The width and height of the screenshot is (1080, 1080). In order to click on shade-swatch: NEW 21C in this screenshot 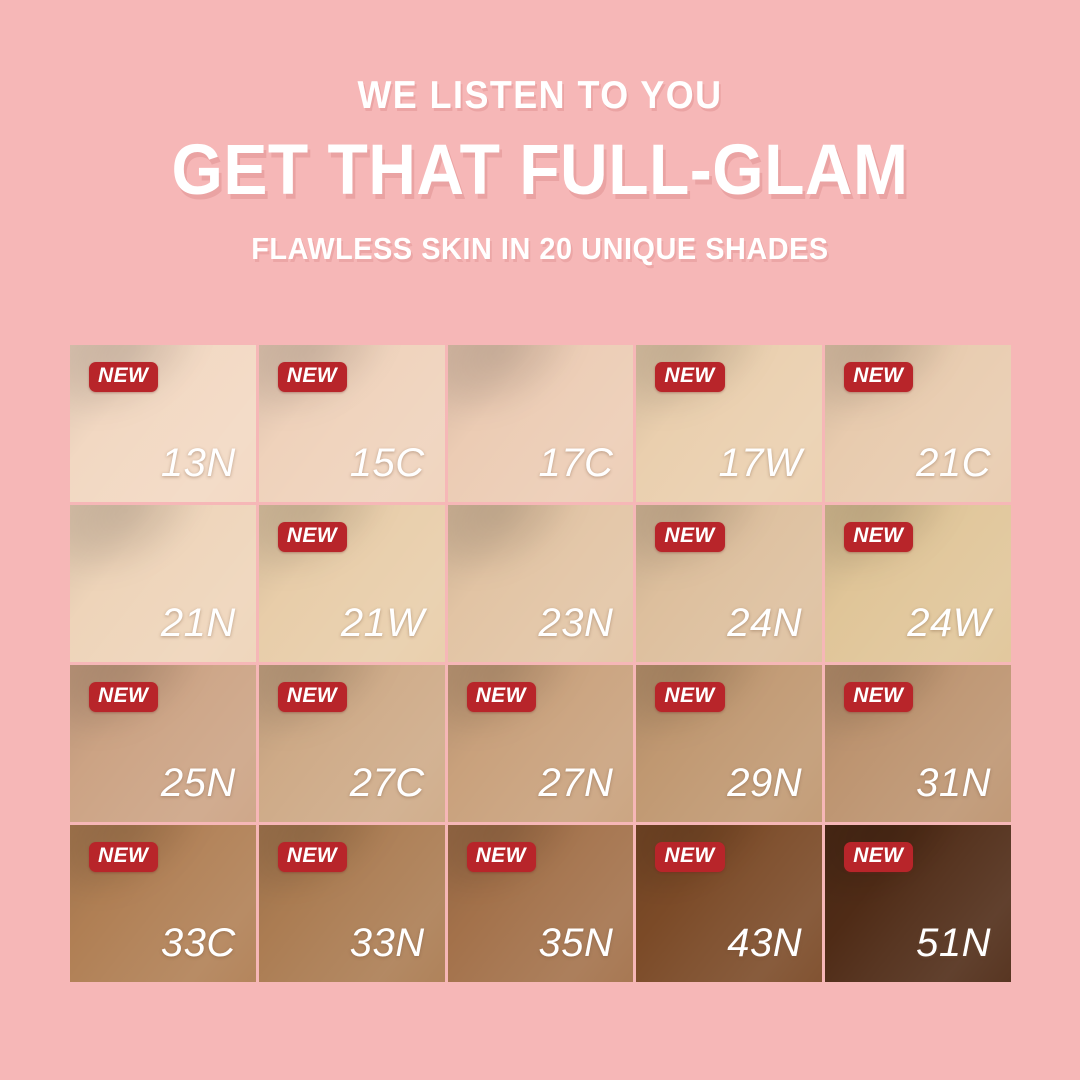, I will do `click(918, 423)`.